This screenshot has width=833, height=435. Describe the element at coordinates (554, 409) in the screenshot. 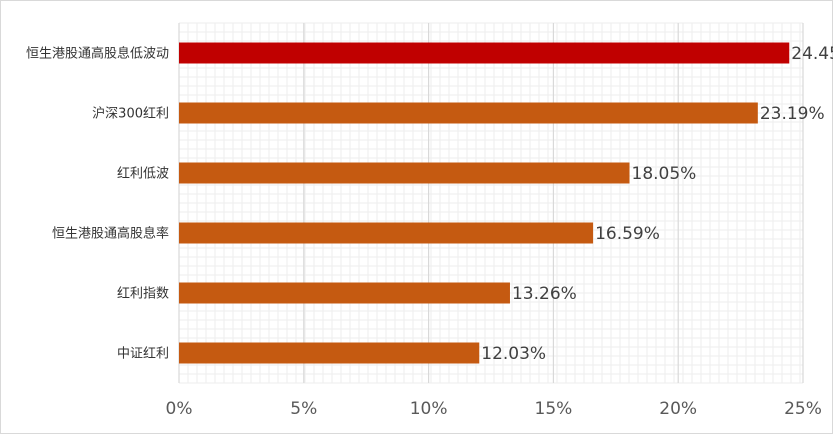

I see `x-tick-label: 15%` at that location.